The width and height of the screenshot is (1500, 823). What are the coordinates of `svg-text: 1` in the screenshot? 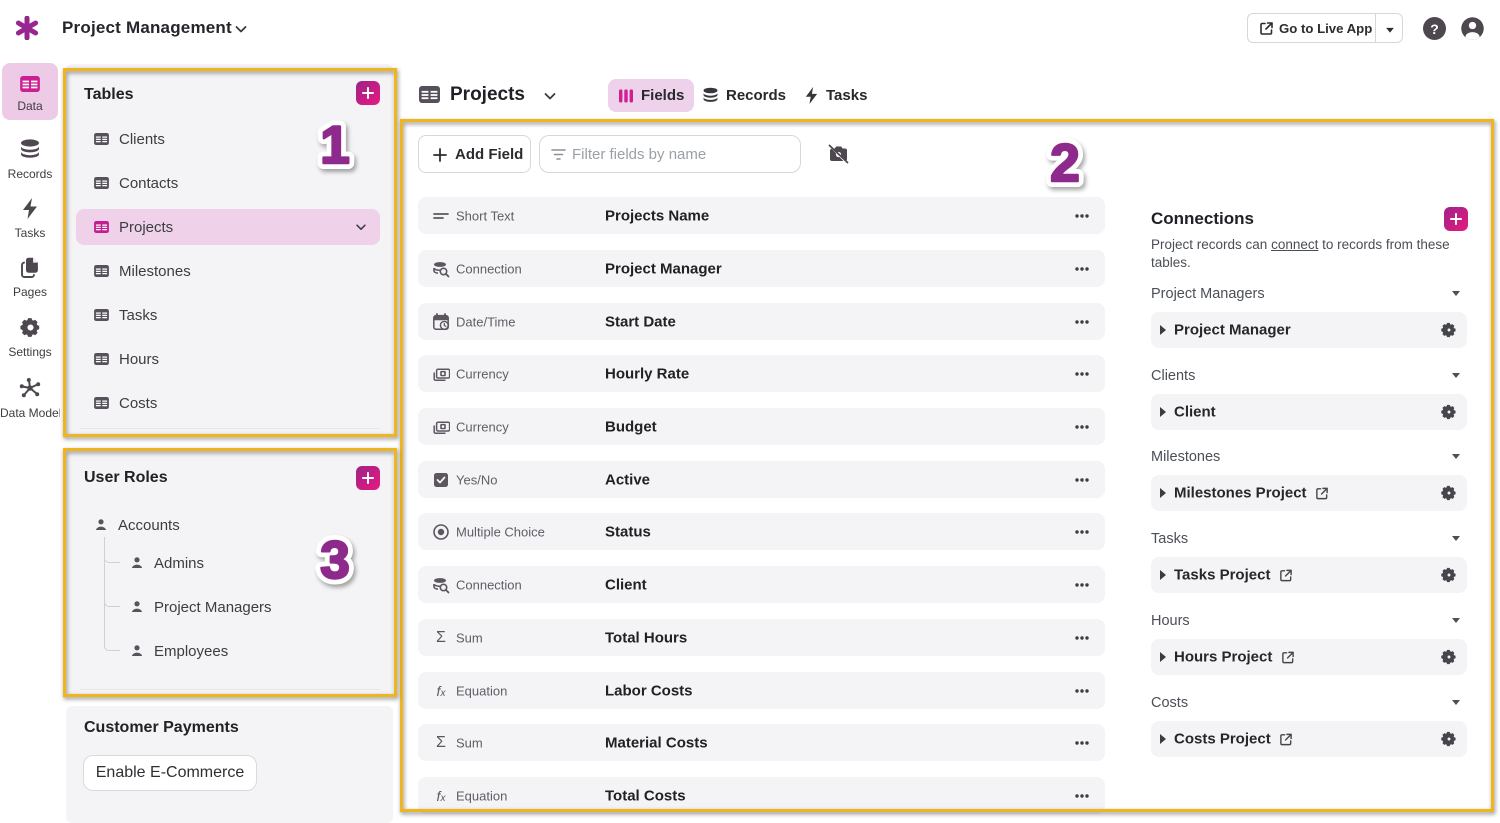 It's located at (334, 145).